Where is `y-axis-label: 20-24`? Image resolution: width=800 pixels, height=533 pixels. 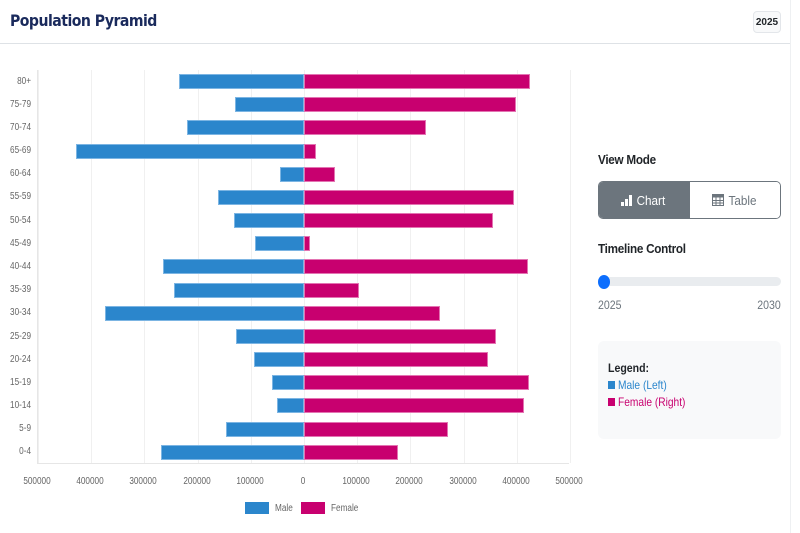 y-axis-label: 20-24 is located at coordinates (20, 359).